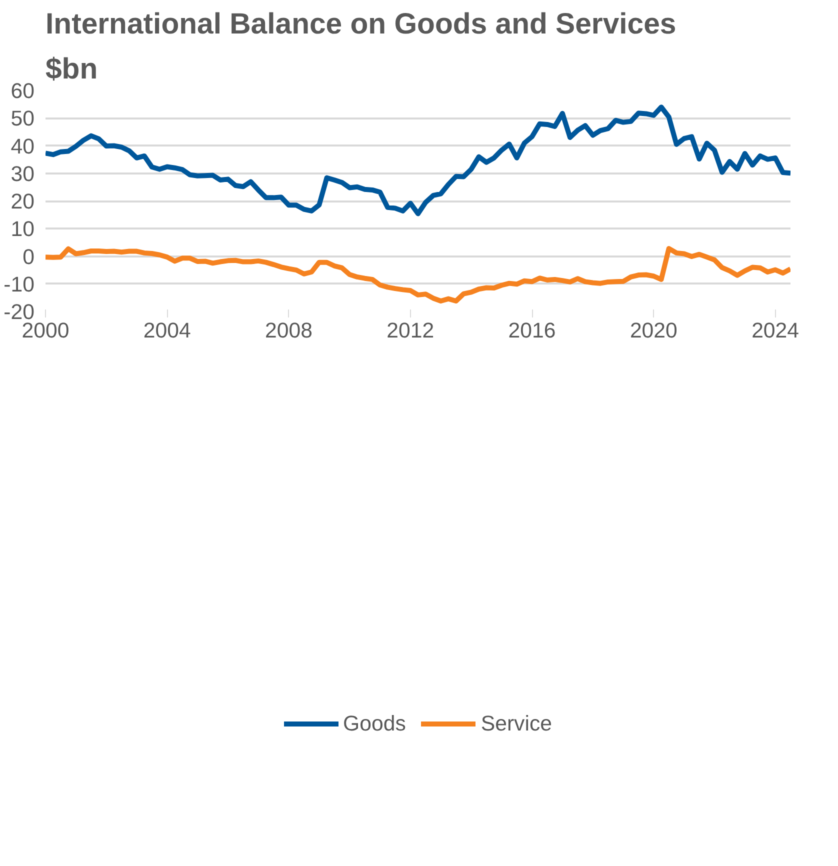  I want to click on chart-subtitle: $bn, so click(72, 69).